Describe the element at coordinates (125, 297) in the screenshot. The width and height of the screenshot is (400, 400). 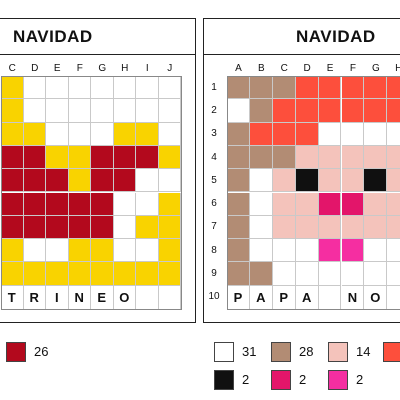
I see `left-word-cell: O` at that location.